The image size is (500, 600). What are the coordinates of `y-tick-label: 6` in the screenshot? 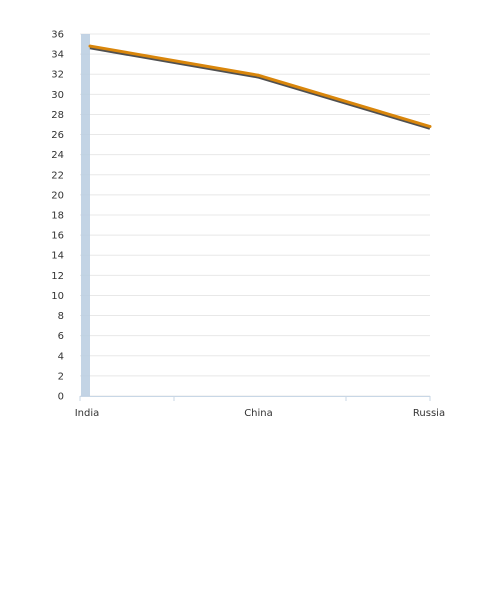 It's located at (61, 336).